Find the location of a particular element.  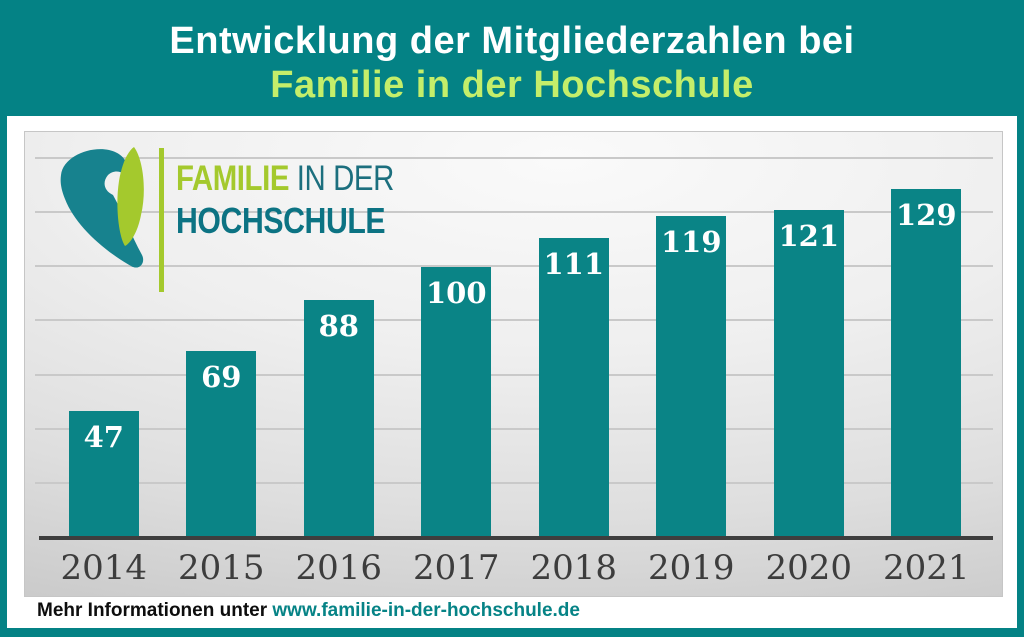

bar-value-2014: 47 is located at coordinates (103, 437).